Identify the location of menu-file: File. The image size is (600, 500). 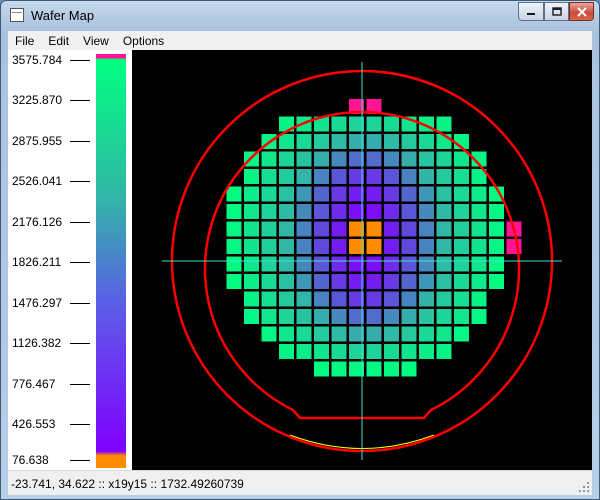
(25, 40).